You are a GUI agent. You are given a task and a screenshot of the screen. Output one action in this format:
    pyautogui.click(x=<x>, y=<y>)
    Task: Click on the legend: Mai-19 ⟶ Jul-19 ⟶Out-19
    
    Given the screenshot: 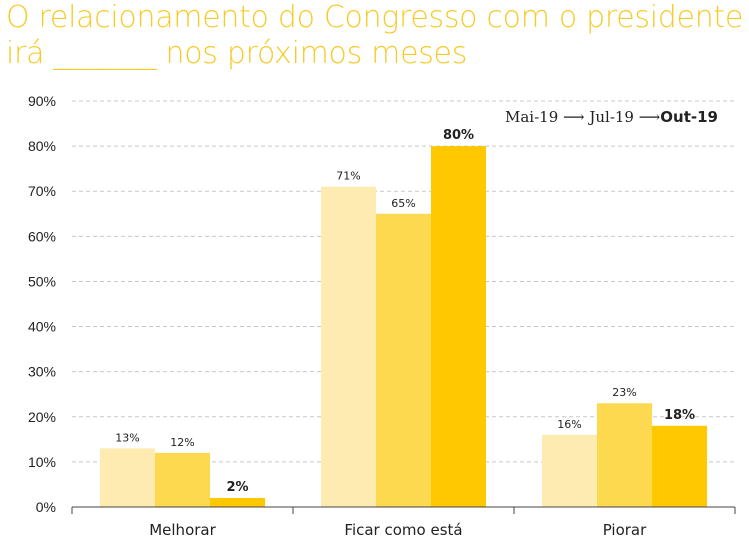 What is the action you would take?
    pyautogui.click(x=611, y=117)
    